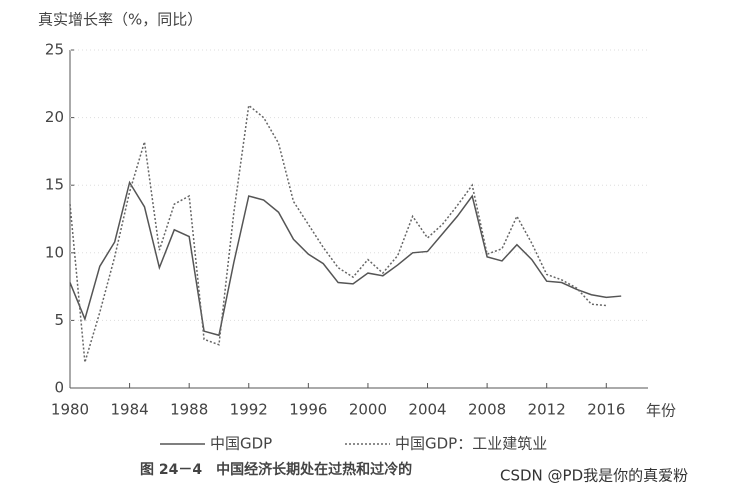  Describe the element at coordinates (606, 410) in the screenshot. I see `x-tick-label: 2016` at that location.